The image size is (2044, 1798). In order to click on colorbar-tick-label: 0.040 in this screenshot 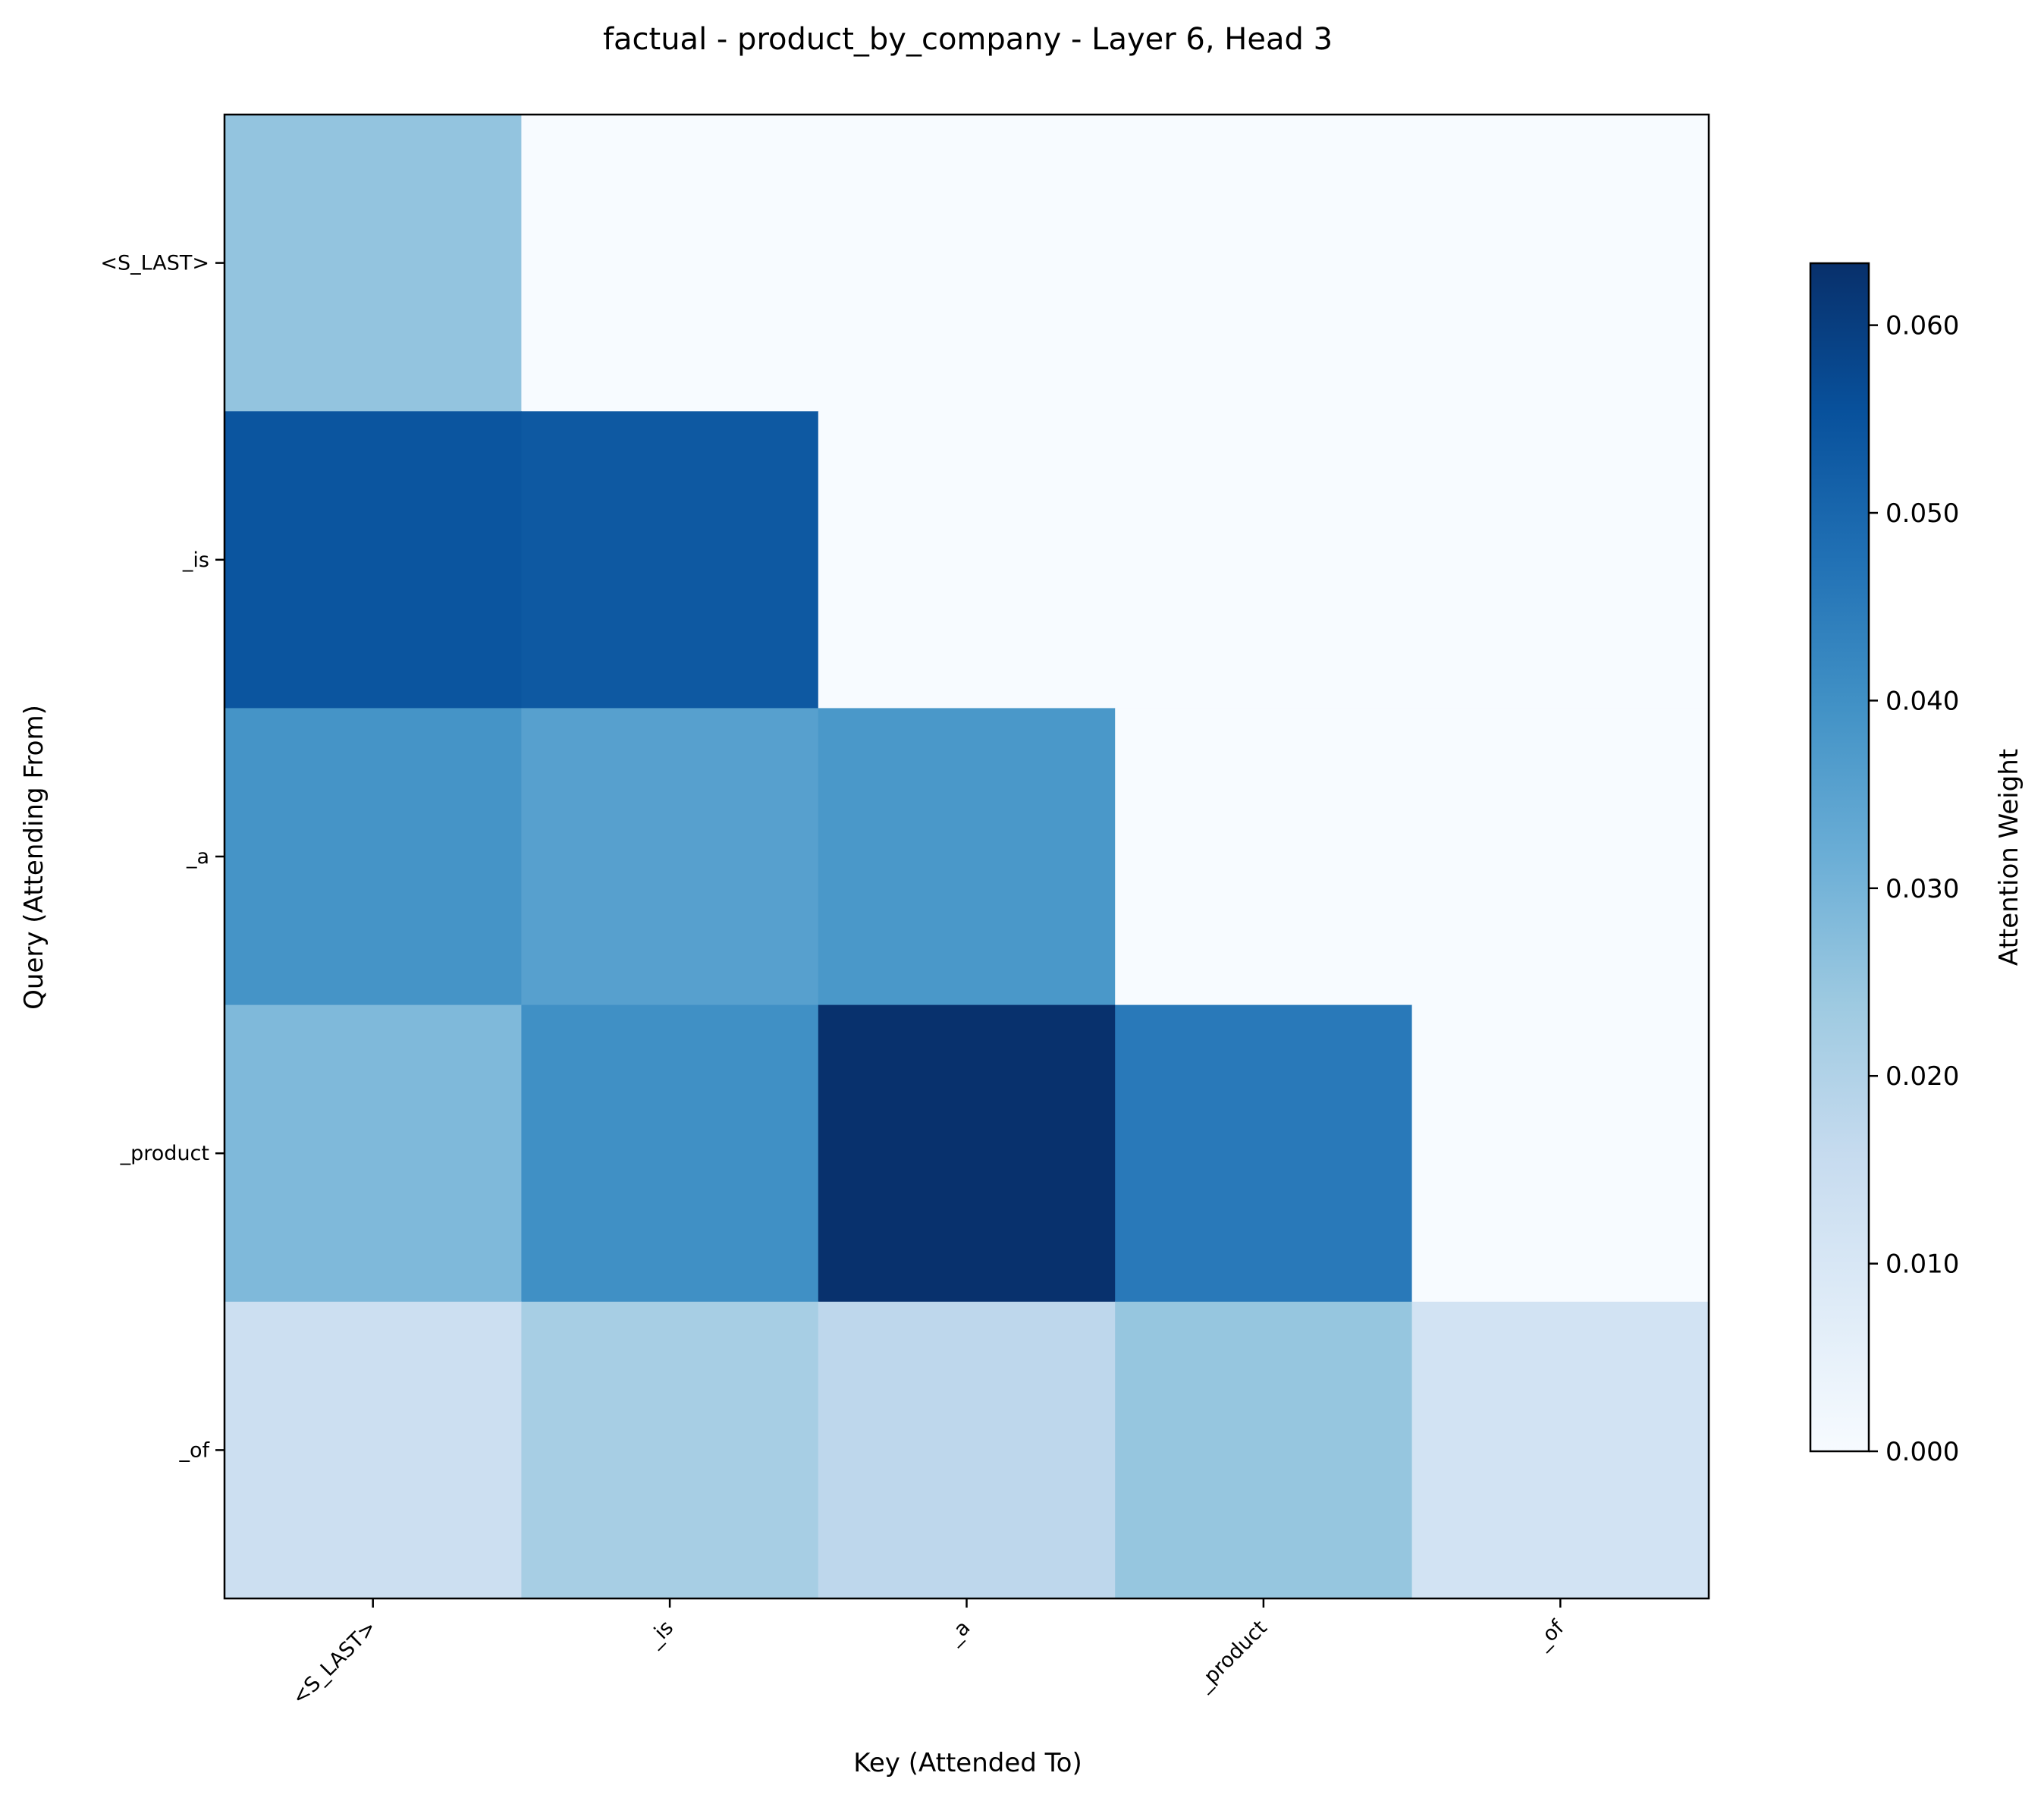, I will do `click(1922, 701)`.